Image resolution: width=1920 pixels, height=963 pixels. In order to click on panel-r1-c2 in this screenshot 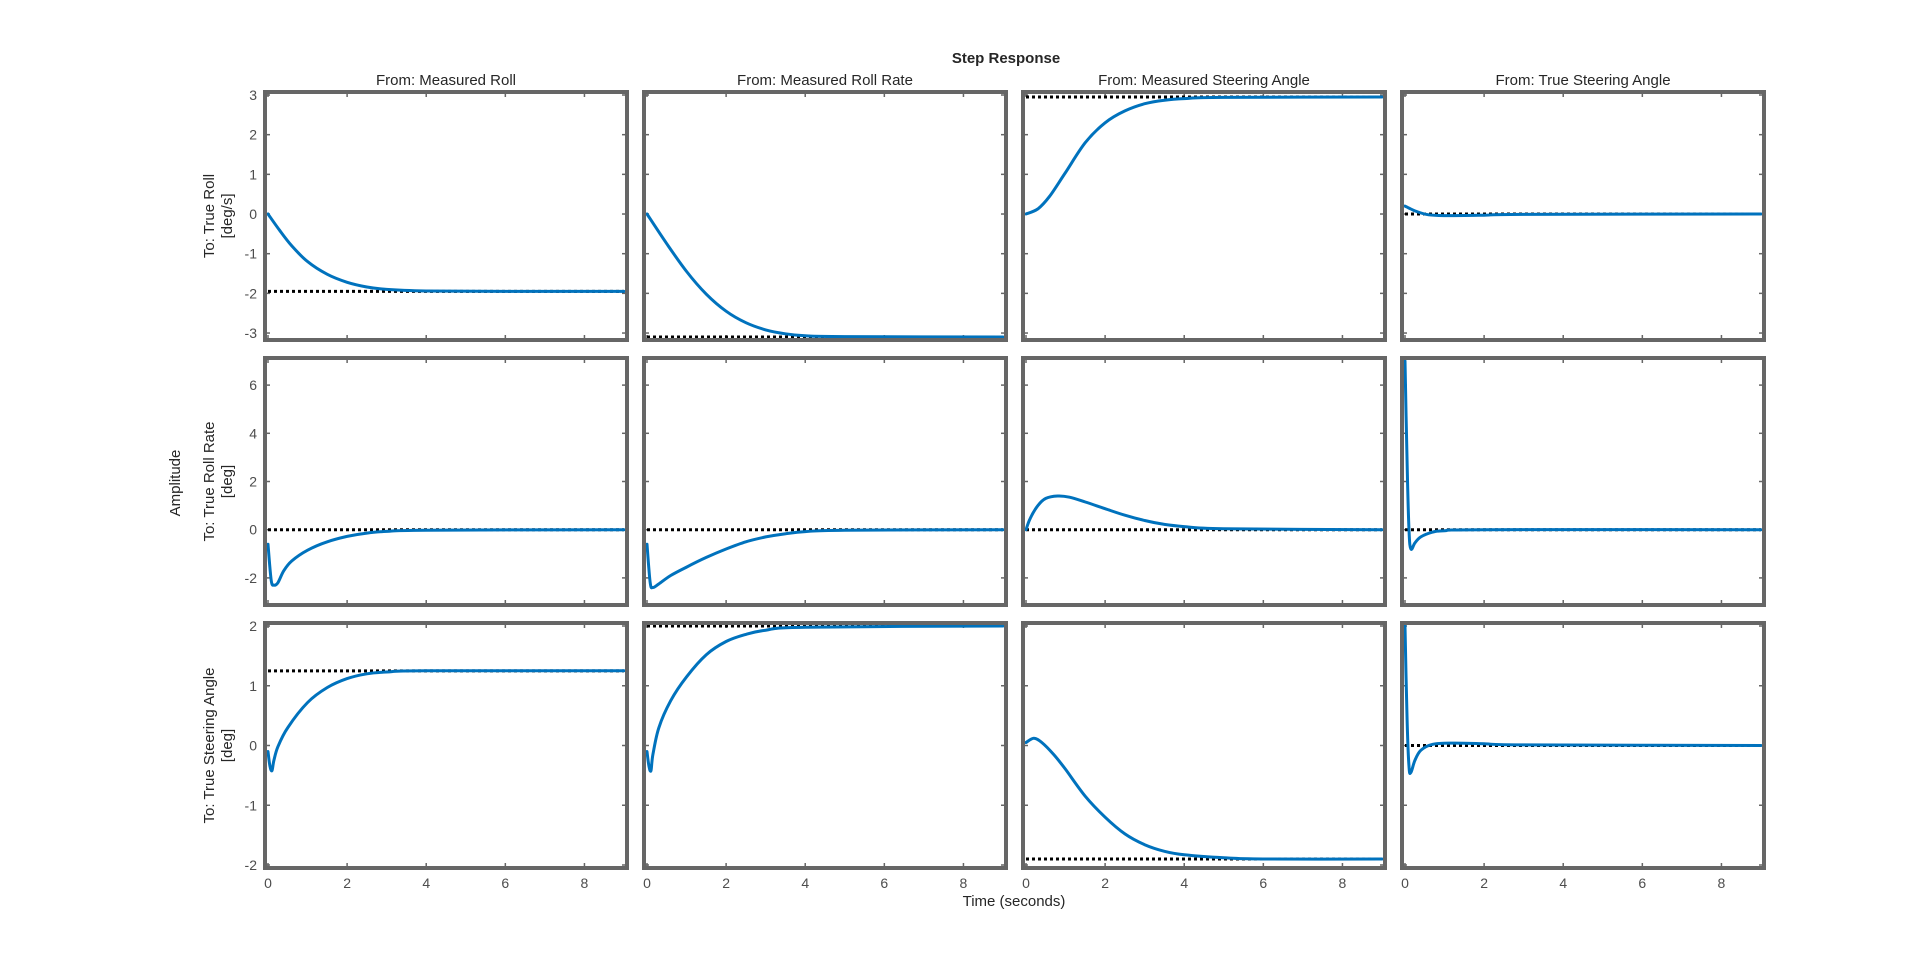, I will do `click(825, 216)`.